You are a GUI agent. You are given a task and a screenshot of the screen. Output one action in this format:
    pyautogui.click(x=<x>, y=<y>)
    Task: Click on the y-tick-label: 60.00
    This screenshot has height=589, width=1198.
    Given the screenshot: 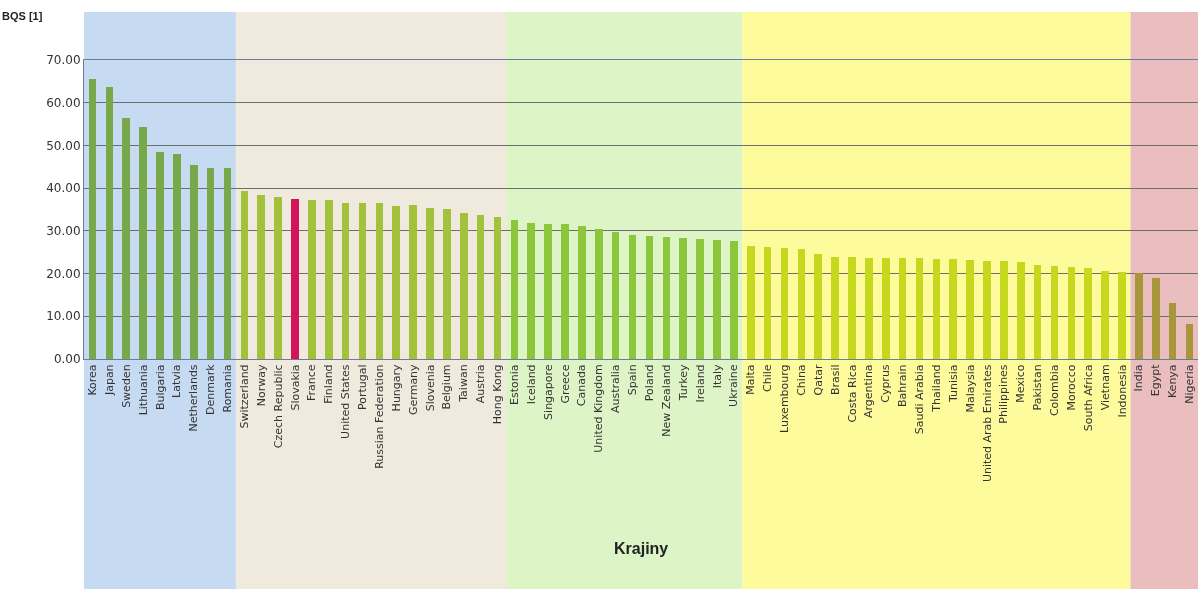 What is the action you would take?
    pyautogui.click(x=63, y=102)
    